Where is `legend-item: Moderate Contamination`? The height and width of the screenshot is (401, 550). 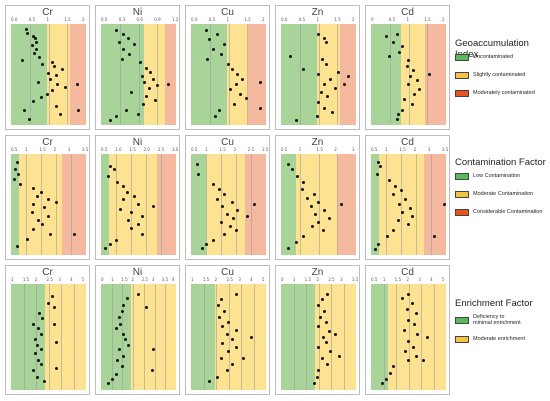
legend-item: Moderate Contamination is located at coordinates (494, 194).